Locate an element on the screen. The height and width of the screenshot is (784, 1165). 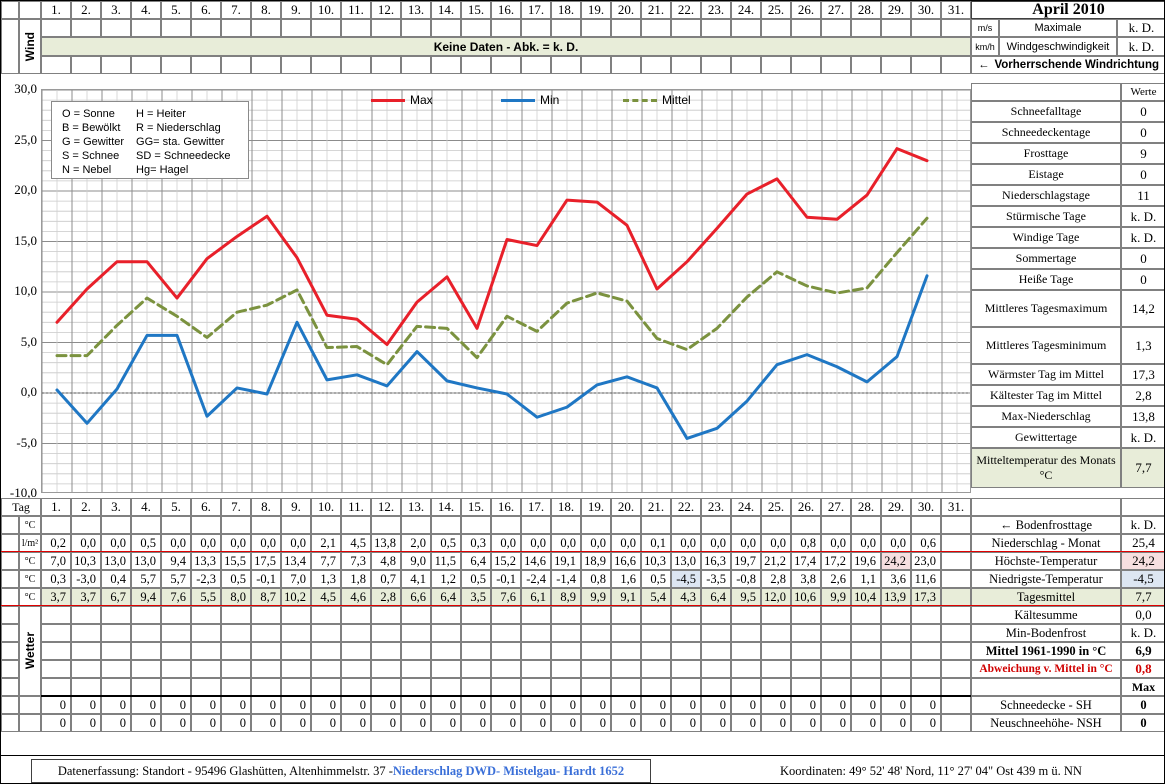
table-cell-r0-c18 is located at coordinates (566, 525).